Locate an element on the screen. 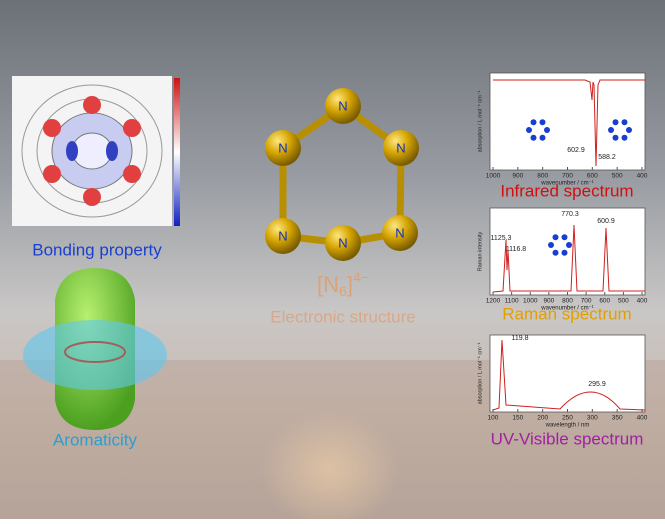 Image resolution: width=665 pixels, height=524 pixels. x-tick-label: 1100 is located at coordinates (512, 301).